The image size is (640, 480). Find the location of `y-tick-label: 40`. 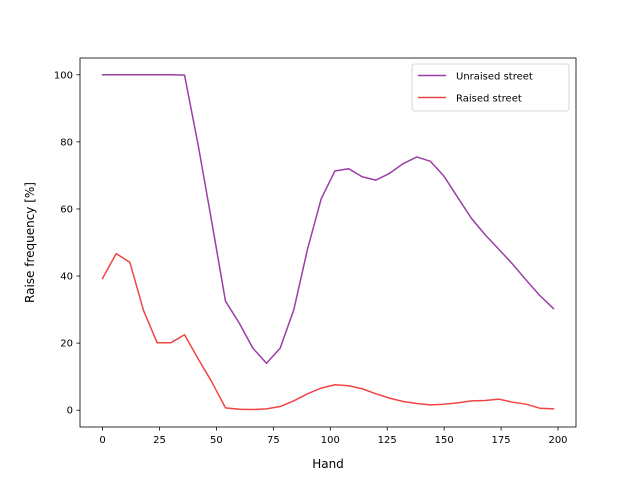

y-tick-label: 40 is located at coordinates (66, 277).